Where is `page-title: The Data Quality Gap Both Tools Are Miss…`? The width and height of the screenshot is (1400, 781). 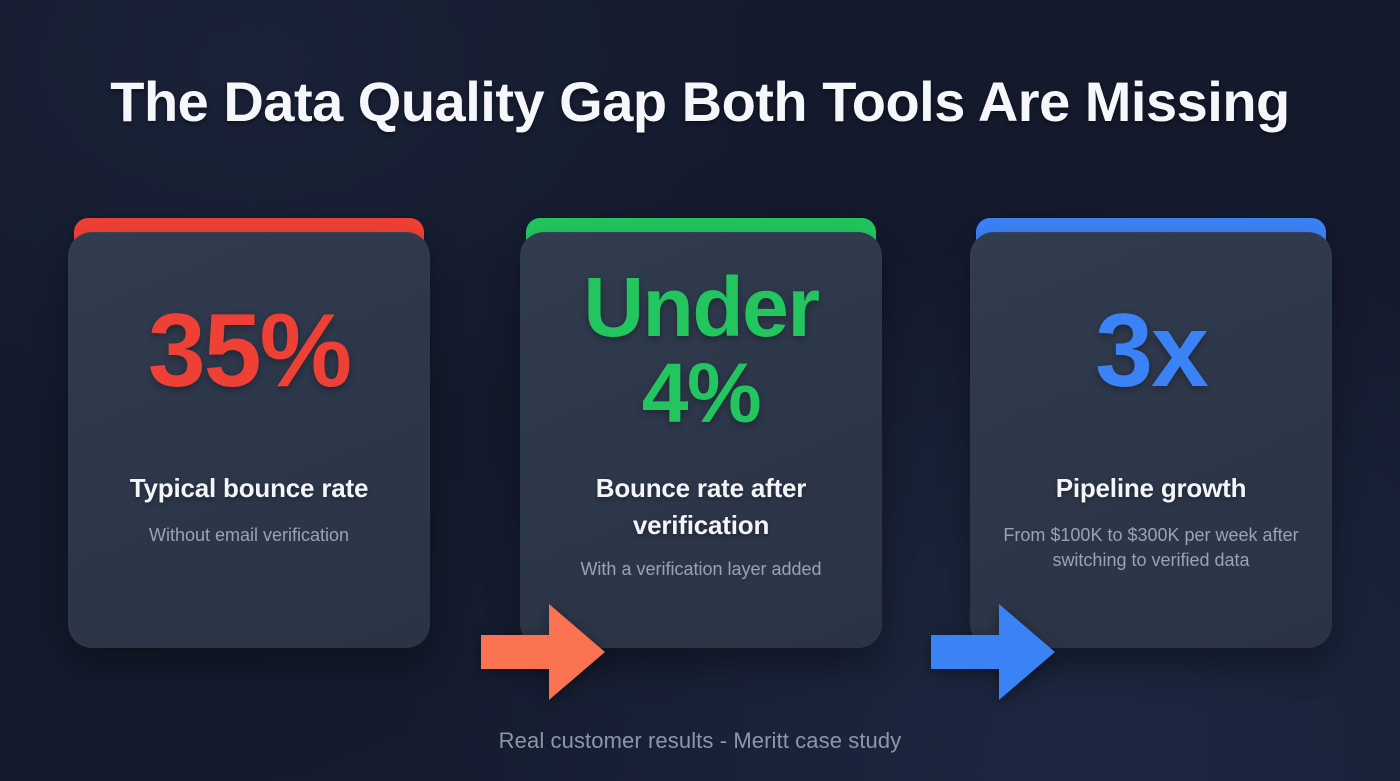 page-title: The Data Quality Gap Both Tools Are Miss… is located at coordinates (700, 101).